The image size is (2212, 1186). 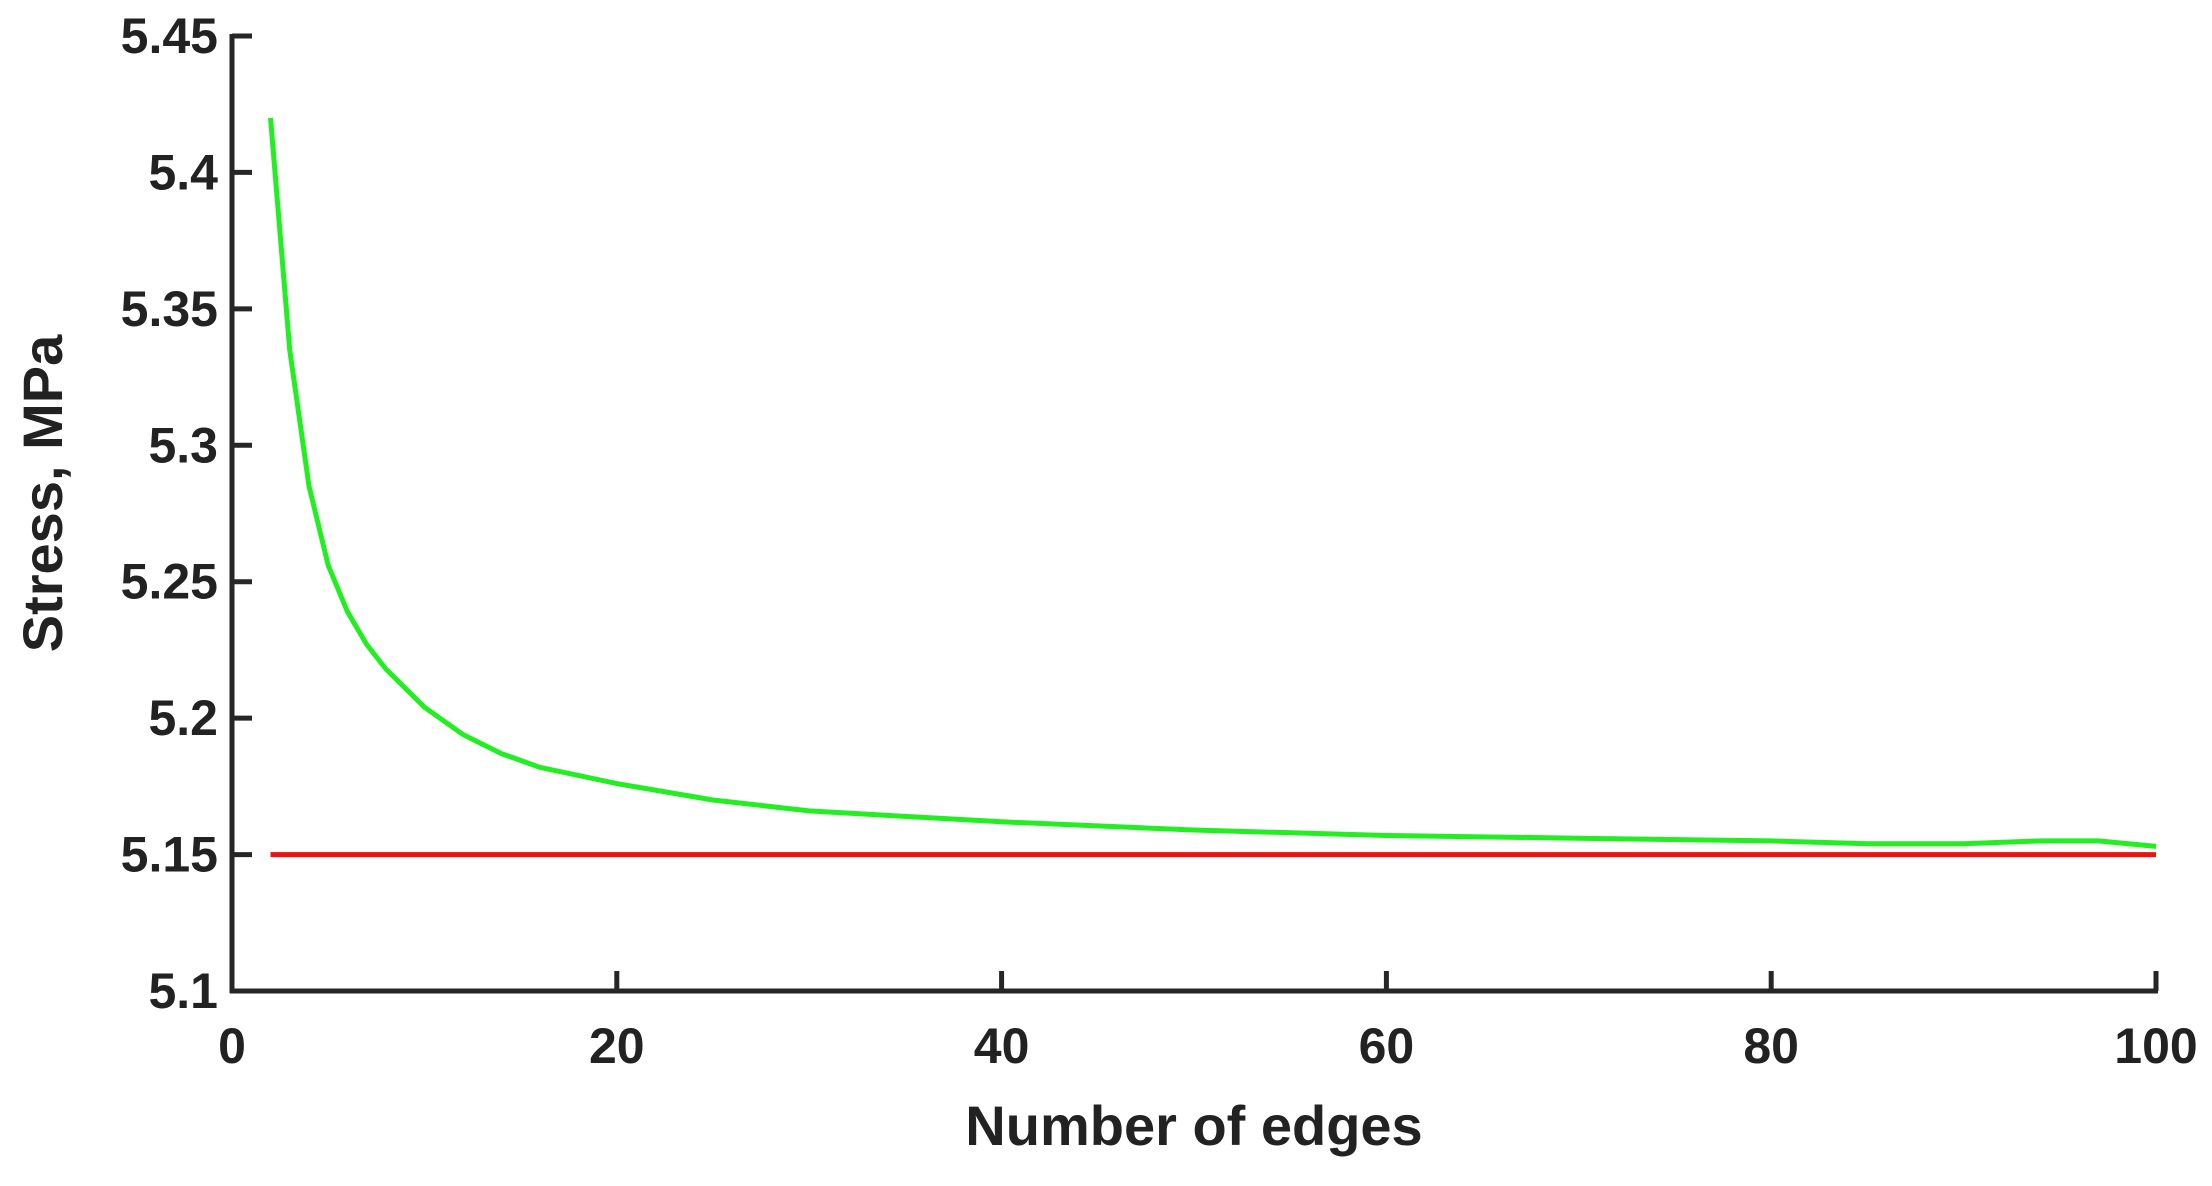 What do you see at coordinates (1771, 1046) in the screenshot?
I see `x-tick-label: 80` at bounding box center [1771, 1046].